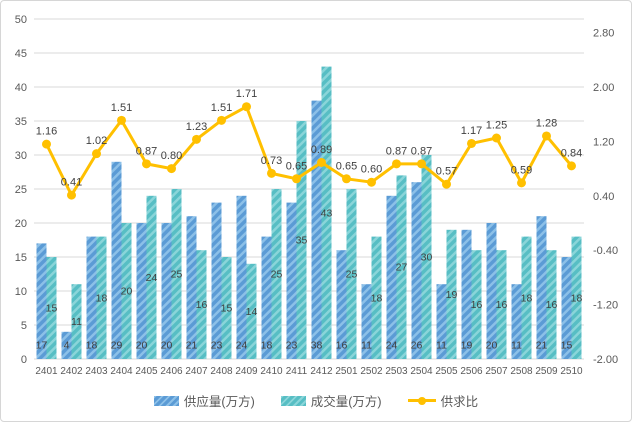 Image resolution: width=632 pixels, height=422 pixels. I want to click on svg-text: 2504, so click(421, 371).